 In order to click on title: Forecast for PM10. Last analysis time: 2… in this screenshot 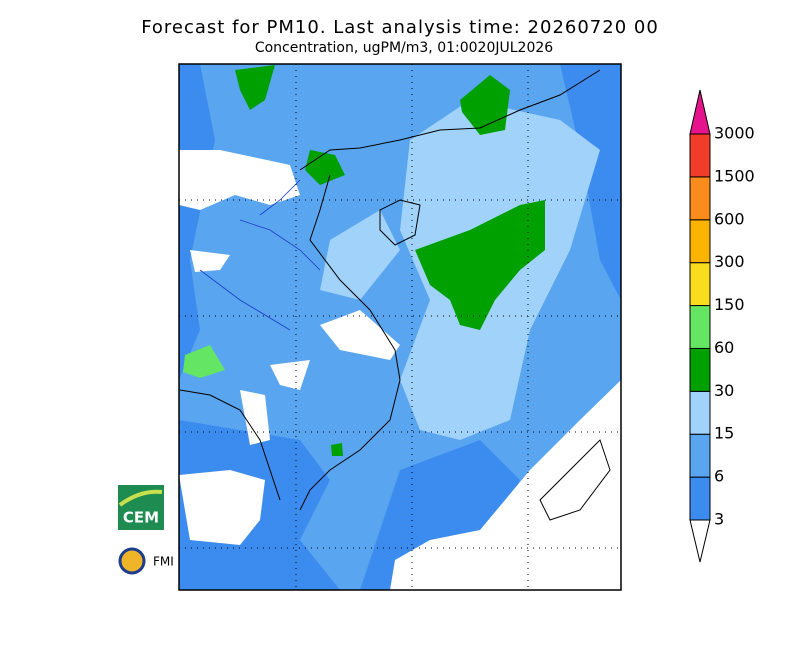, I will do `click(400, 27)`.